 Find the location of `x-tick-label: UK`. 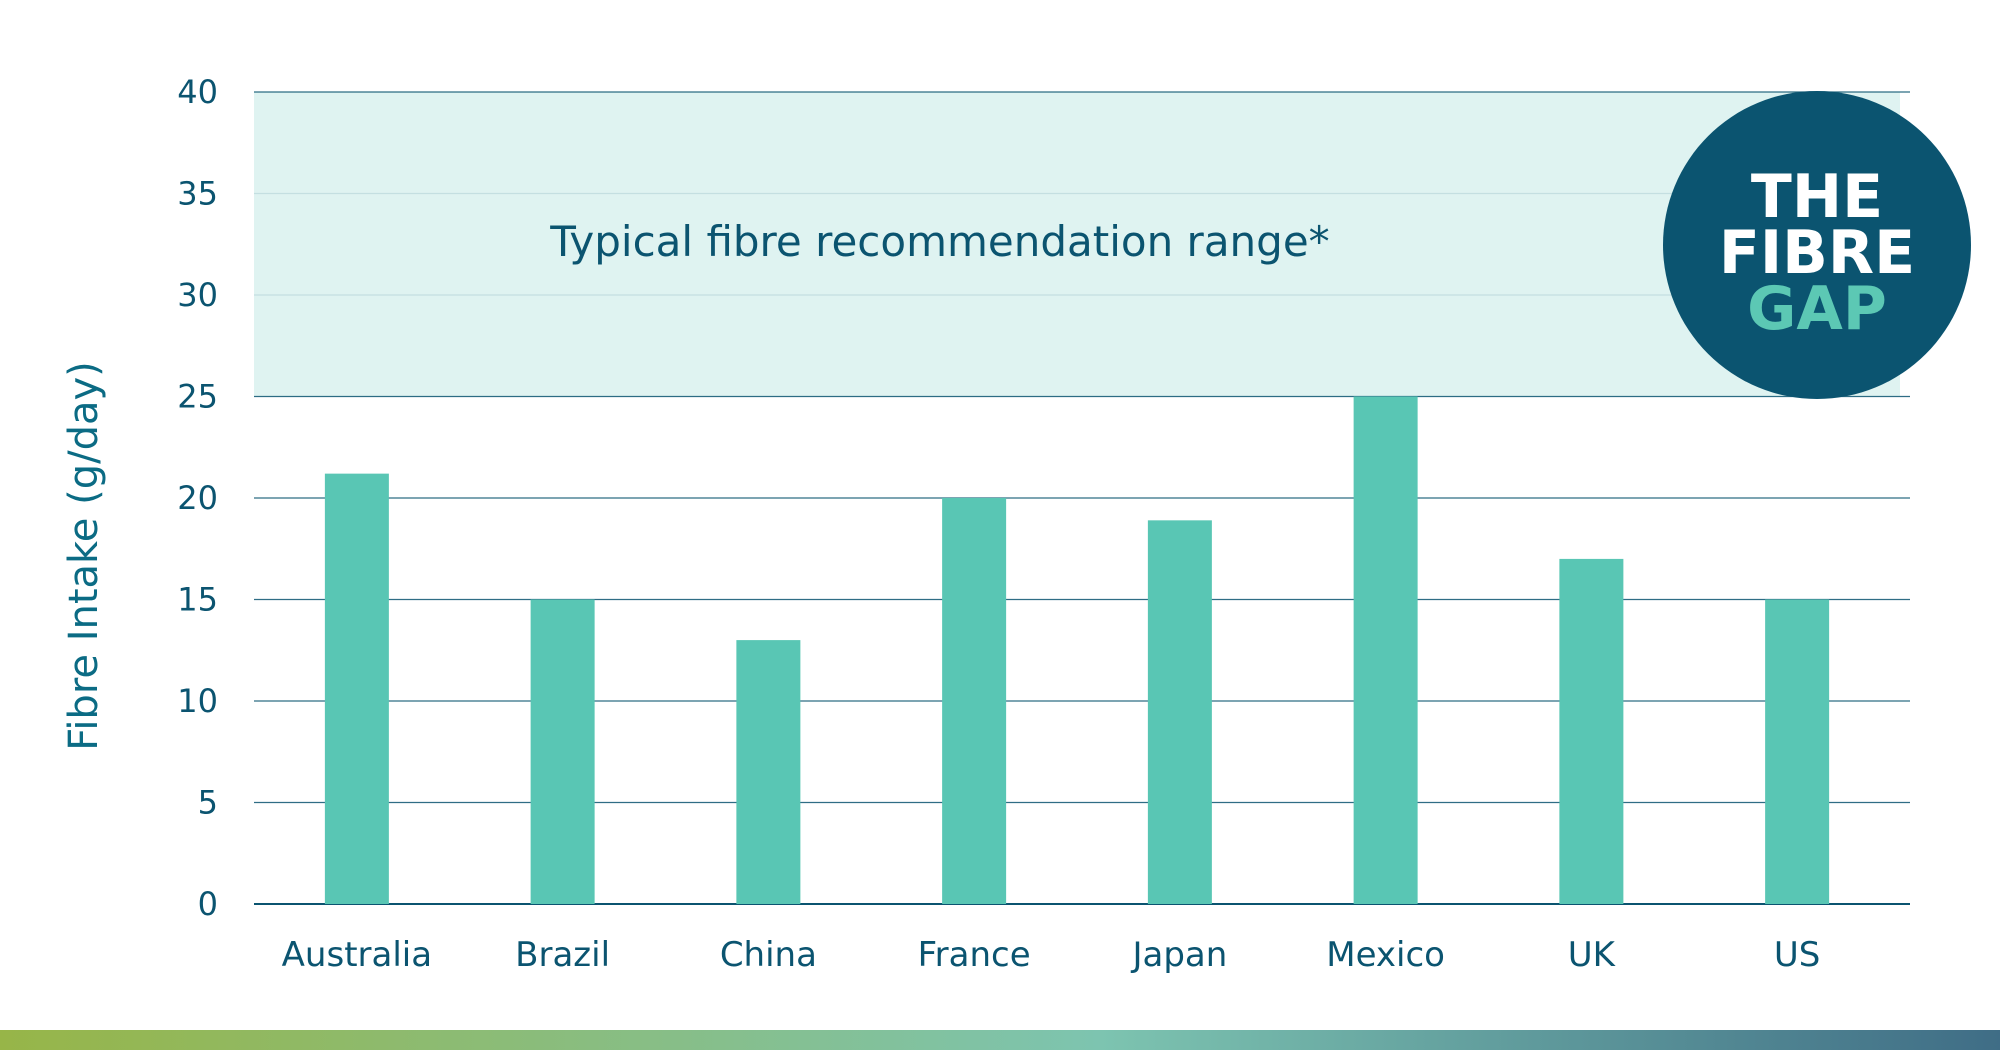

x-tick-label: UK is located at coordinates (1592, 955).